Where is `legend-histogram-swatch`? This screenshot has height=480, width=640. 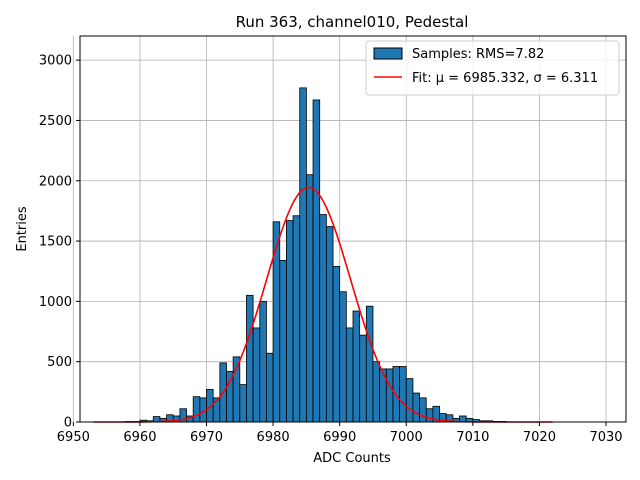
legend-histogram-swatch is located at coordinates (388, 53).